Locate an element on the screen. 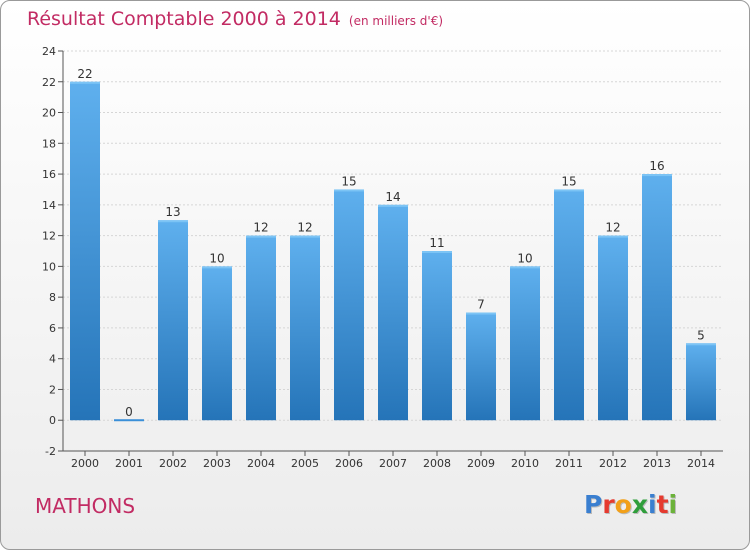 The image size is (750, 550). y-tick-label: 22 is located at coordinates (49, 82).